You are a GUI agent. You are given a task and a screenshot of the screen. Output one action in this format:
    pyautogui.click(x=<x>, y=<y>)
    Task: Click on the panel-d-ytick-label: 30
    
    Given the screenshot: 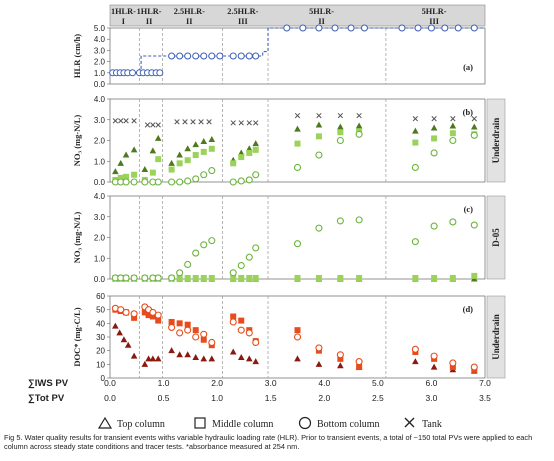 What is the action you would take?
    pyautogui.click(x=100, y=337)
    